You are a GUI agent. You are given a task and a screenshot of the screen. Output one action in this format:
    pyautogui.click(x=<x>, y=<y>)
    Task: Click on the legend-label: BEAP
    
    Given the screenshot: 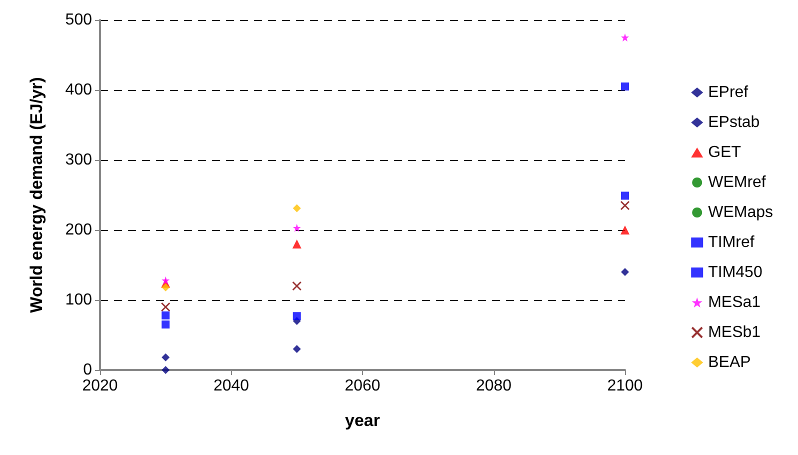 What is the action you would take?
    pyautogui.click(x=729, y=362)
    